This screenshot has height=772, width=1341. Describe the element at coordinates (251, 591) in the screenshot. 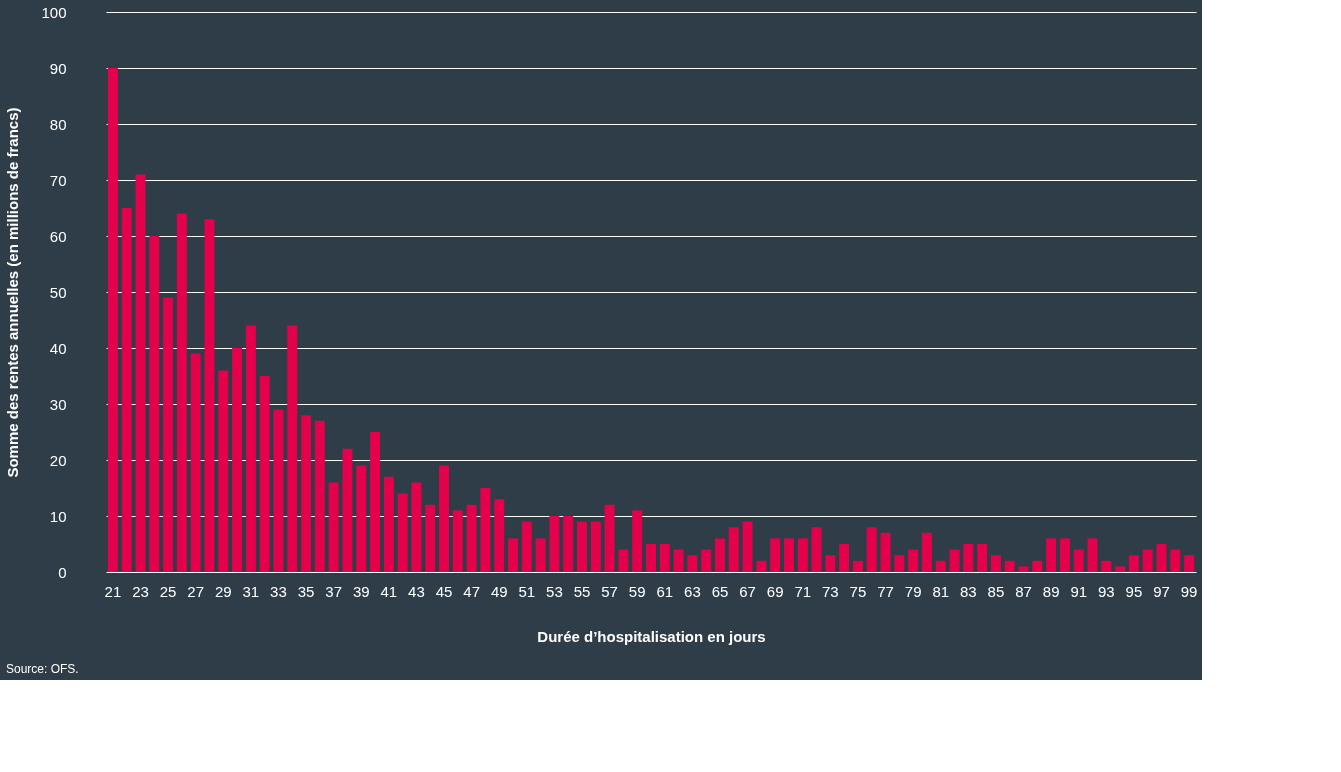

I see `x-tick-label: 31` at that location.